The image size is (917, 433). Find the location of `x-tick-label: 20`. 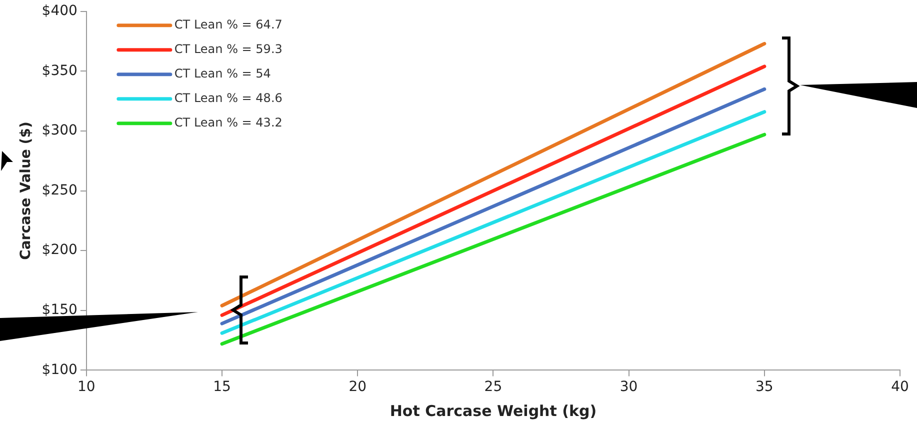

x-tick-label: 20 is located at coordinates (357, 387).